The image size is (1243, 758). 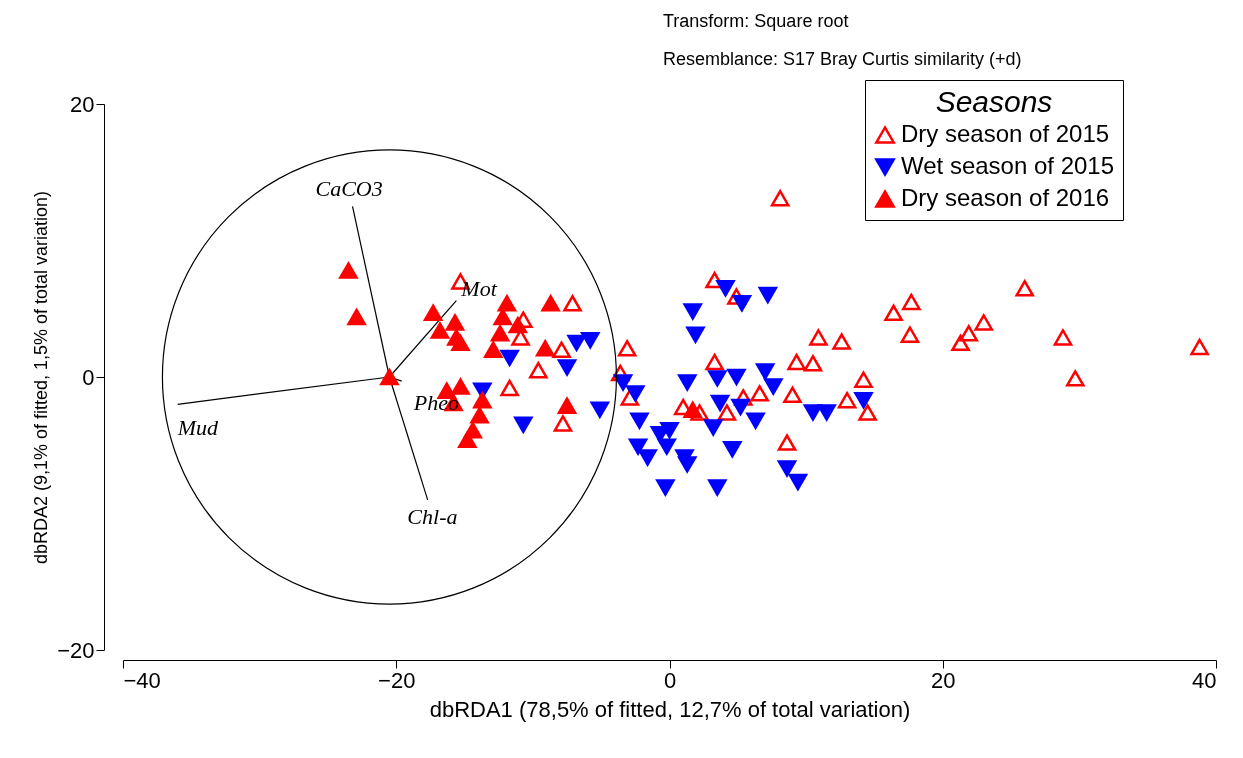 I want to click on y-tick-label: 0, so click(x=88, y=377).